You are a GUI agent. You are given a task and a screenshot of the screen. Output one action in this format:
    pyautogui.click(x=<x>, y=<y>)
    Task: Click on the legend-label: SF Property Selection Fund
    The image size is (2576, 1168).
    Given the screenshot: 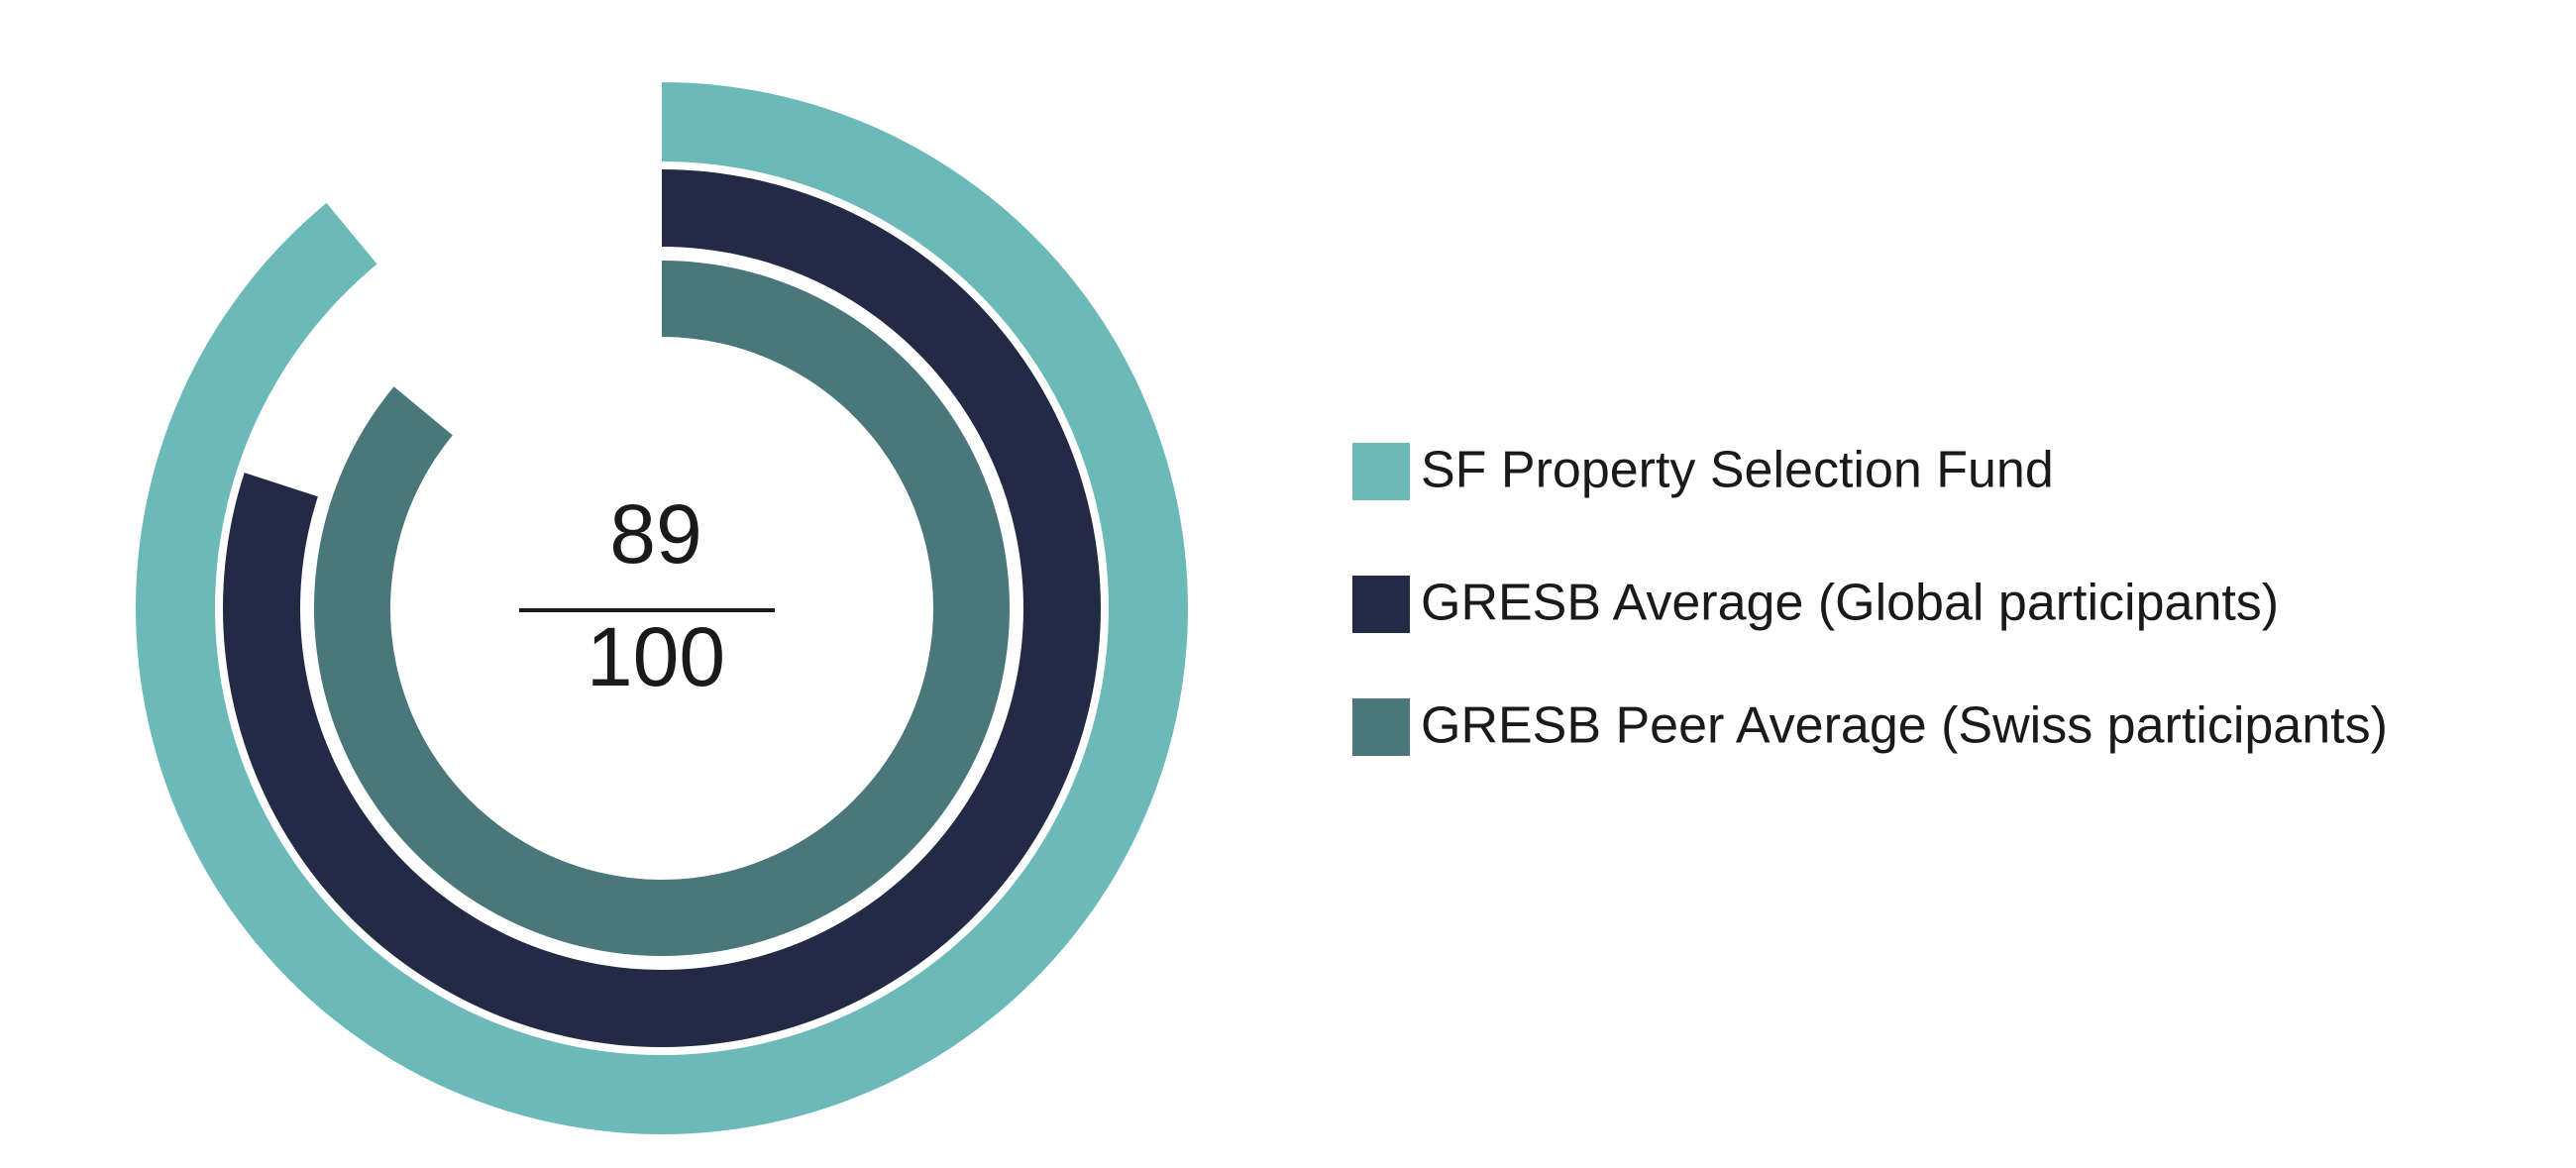 What is the action you would take?
    pyautogui.click(x=1738, y=470)
    